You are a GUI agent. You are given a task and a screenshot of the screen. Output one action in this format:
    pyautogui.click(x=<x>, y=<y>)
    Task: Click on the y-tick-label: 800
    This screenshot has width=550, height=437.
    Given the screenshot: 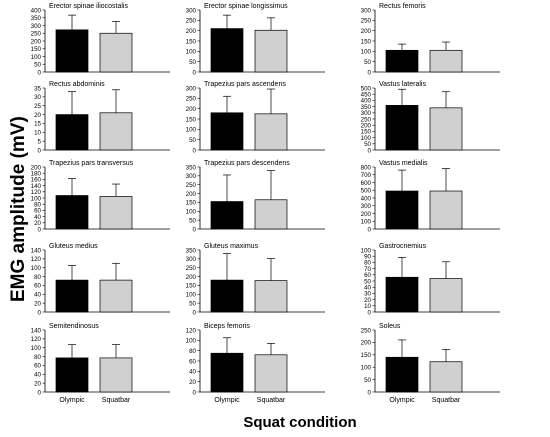 What is the action you would take?
    pyautogui.click(x=366, y=167)
    